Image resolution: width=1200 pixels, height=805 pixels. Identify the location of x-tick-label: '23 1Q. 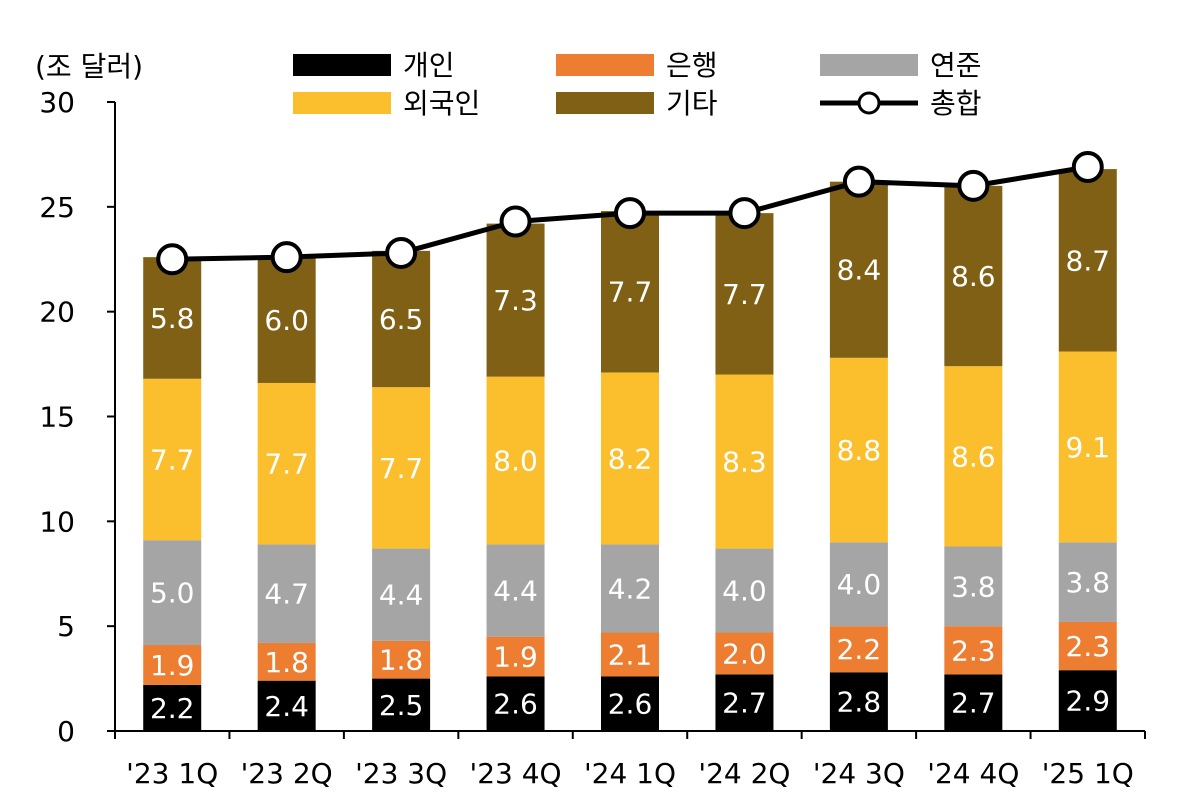
(172, 773).